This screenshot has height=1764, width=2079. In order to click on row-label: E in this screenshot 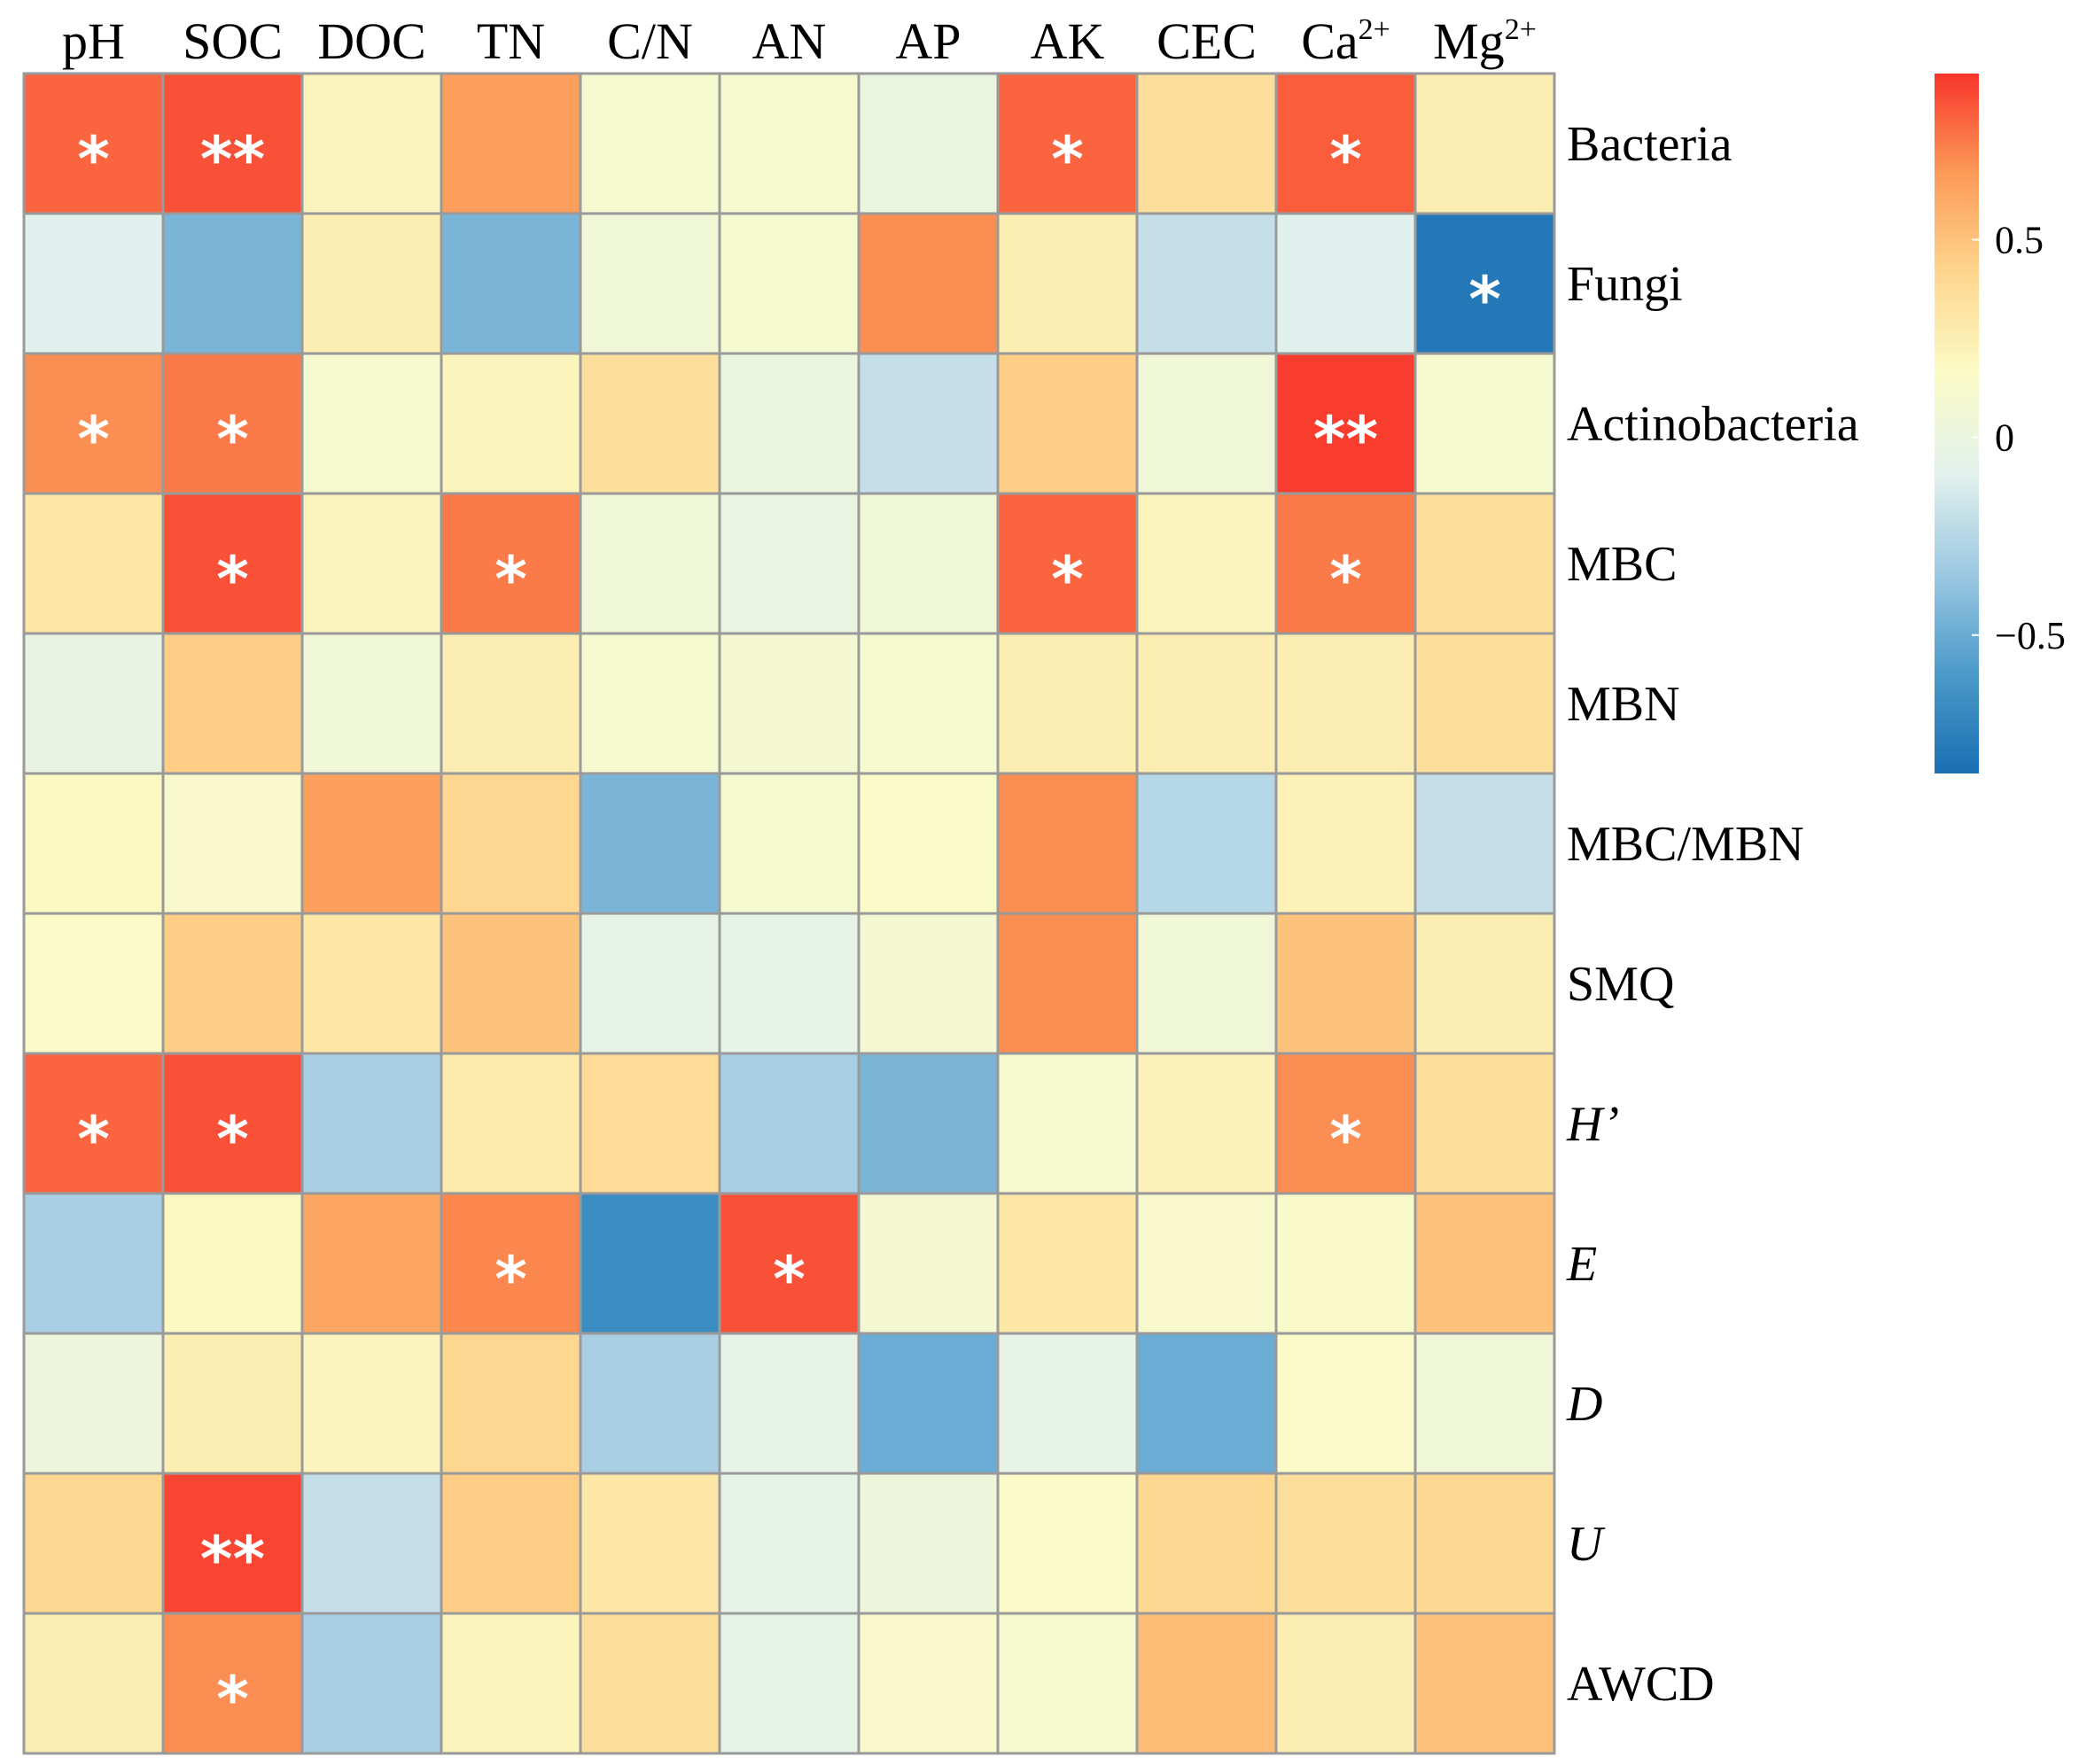, I will do `click(1581, 1264)`.